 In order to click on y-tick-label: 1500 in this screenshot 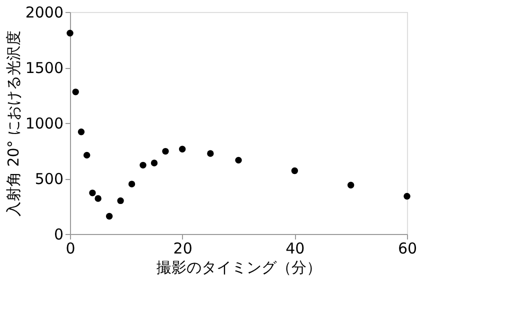, I will do `click(44, 68)`.